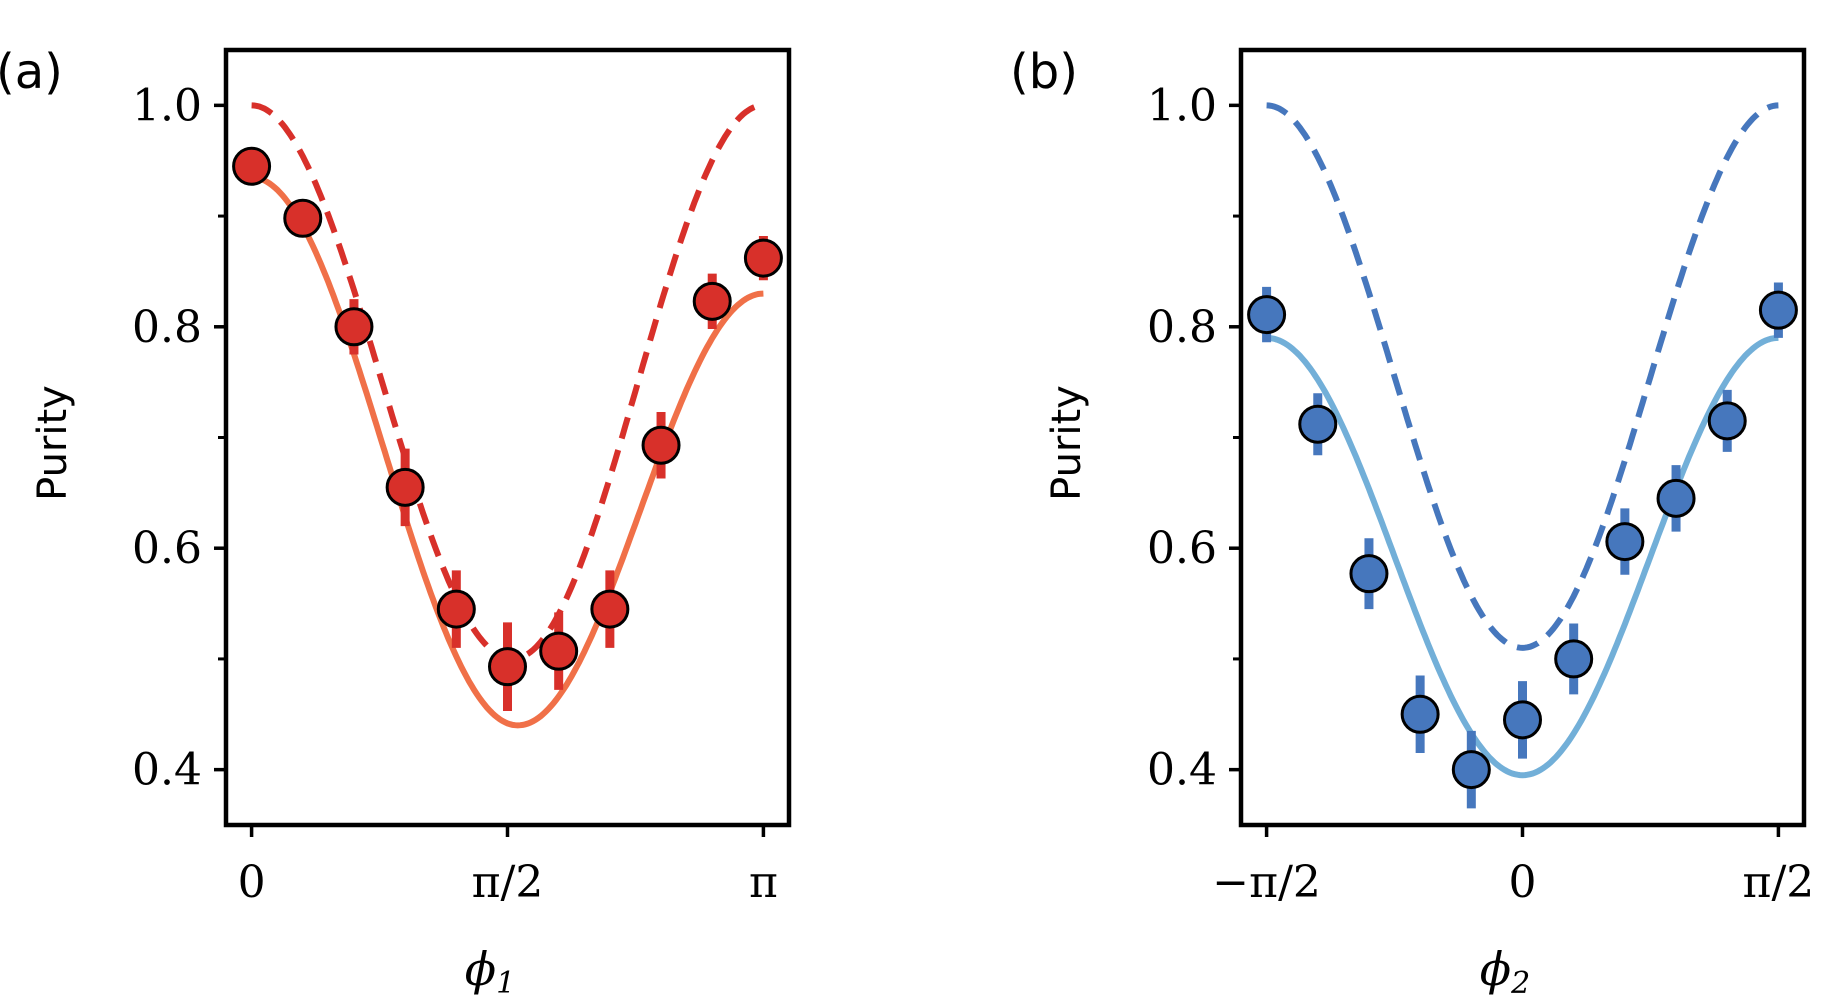  I want to click on y-tick-label-b: 1.0, so click(1182, 105).